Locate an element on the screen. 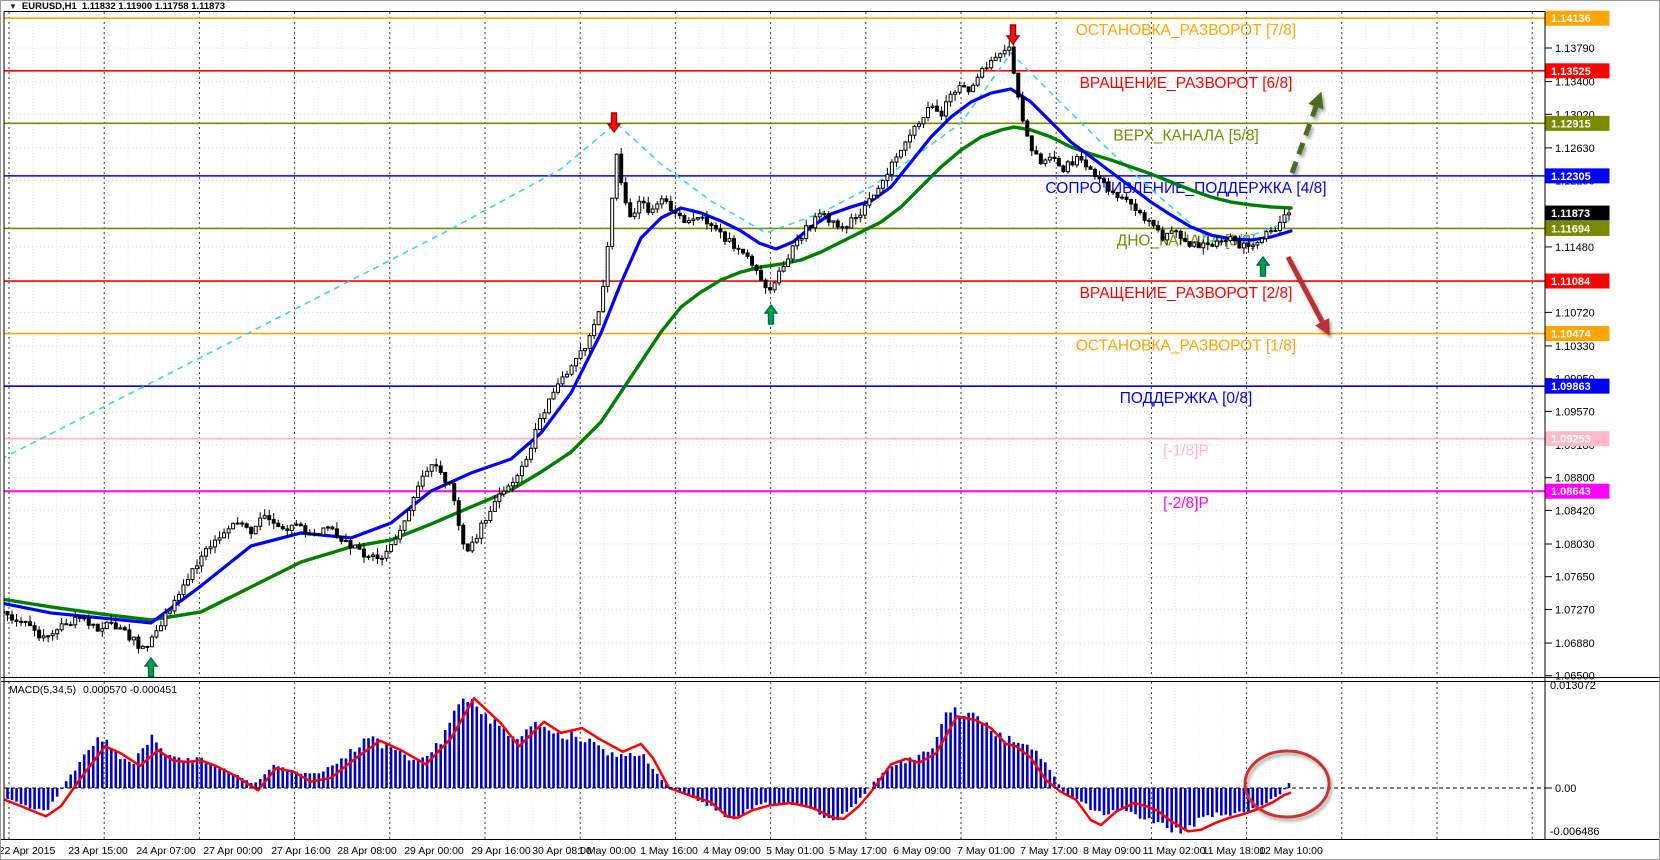 This screenshot has height=860, width=1660. macd-zero-label: 0.00 is located at coordinates (1565, 789).